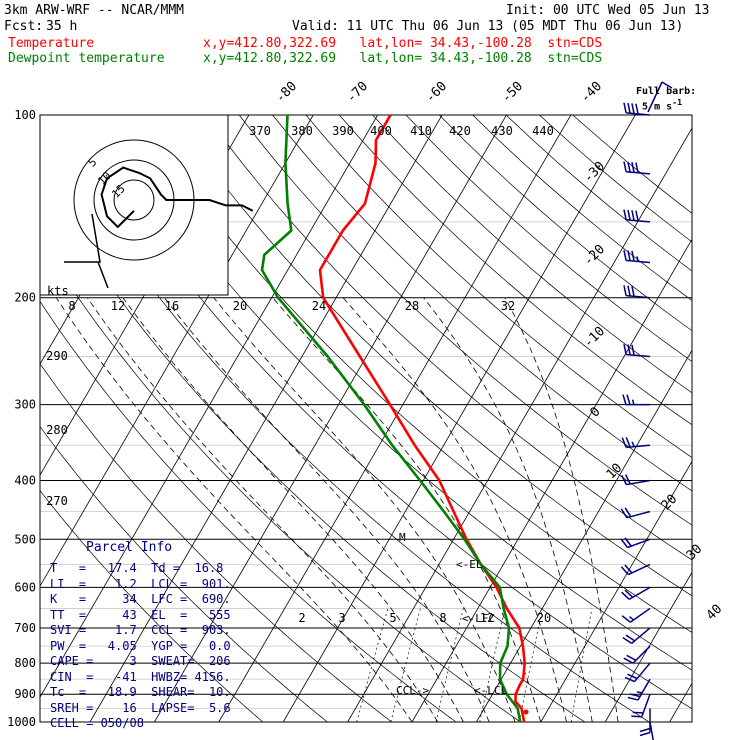 Image resolution: width=740 pixels, height=740 pixels. Describe the element at coordinates (86, 251) in the screenshot. I see `hodograph-tail` at that location.